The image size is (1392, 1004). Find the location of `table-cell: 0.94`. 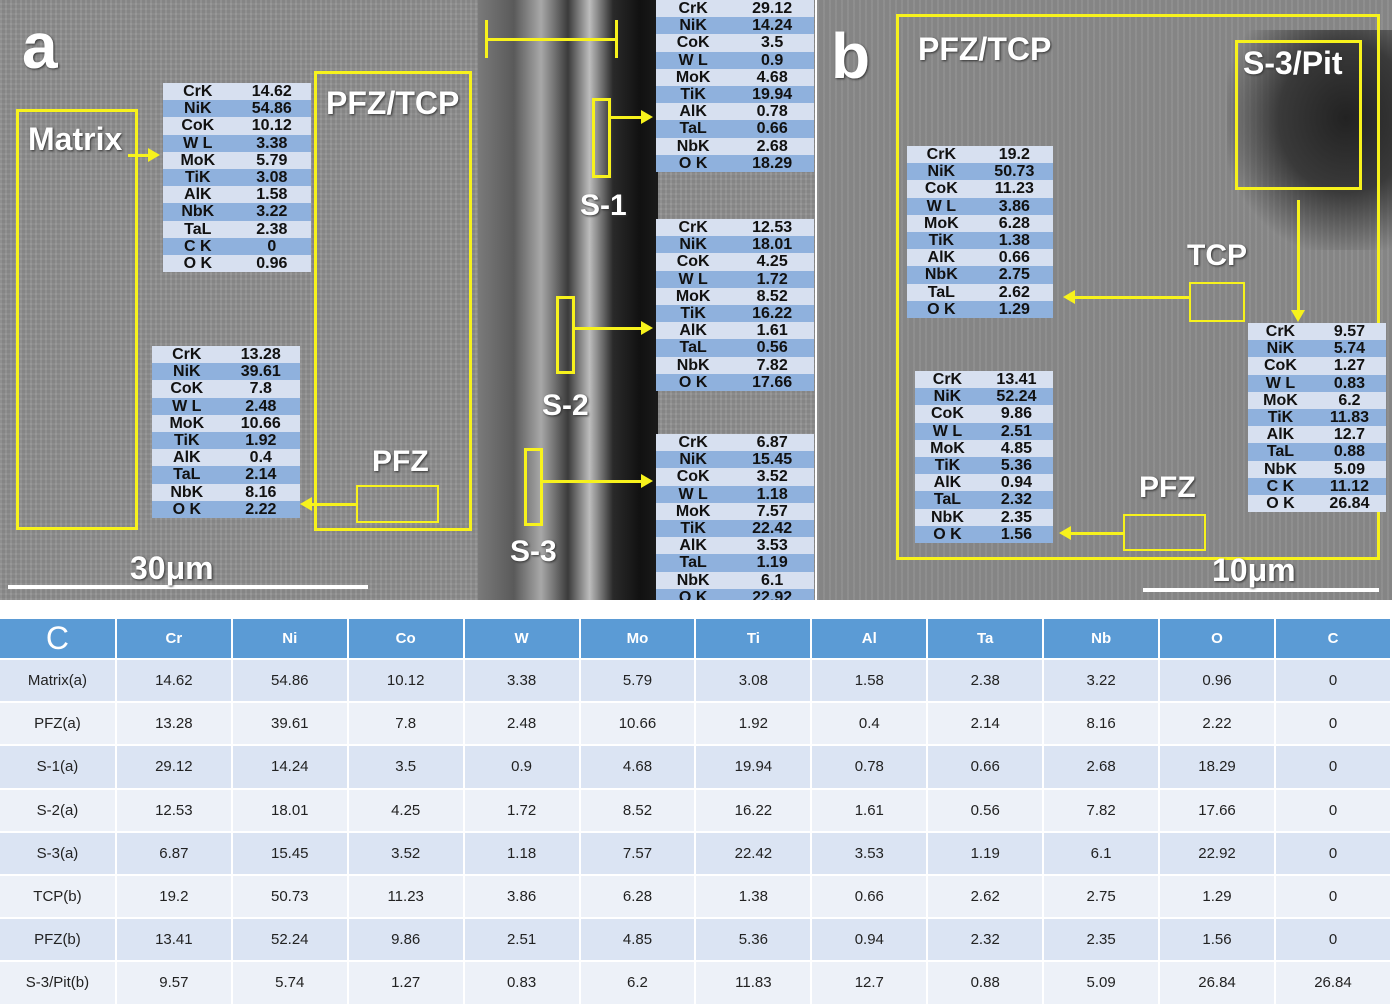

table-cell: 0.94 is located at coordinates (870, 939).